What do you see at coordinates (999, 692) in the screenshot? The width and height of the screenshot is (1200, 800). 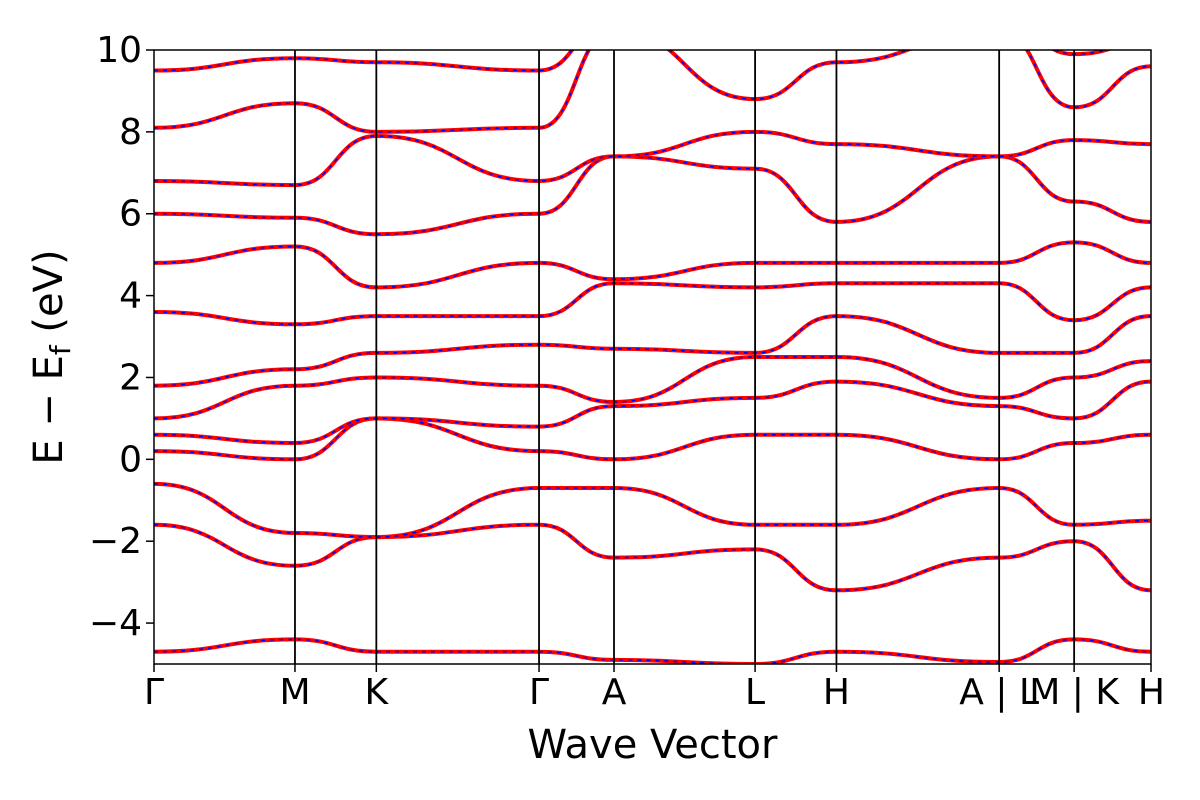 I see `x-tick-label: A | L` at bounding box center [999, 692].